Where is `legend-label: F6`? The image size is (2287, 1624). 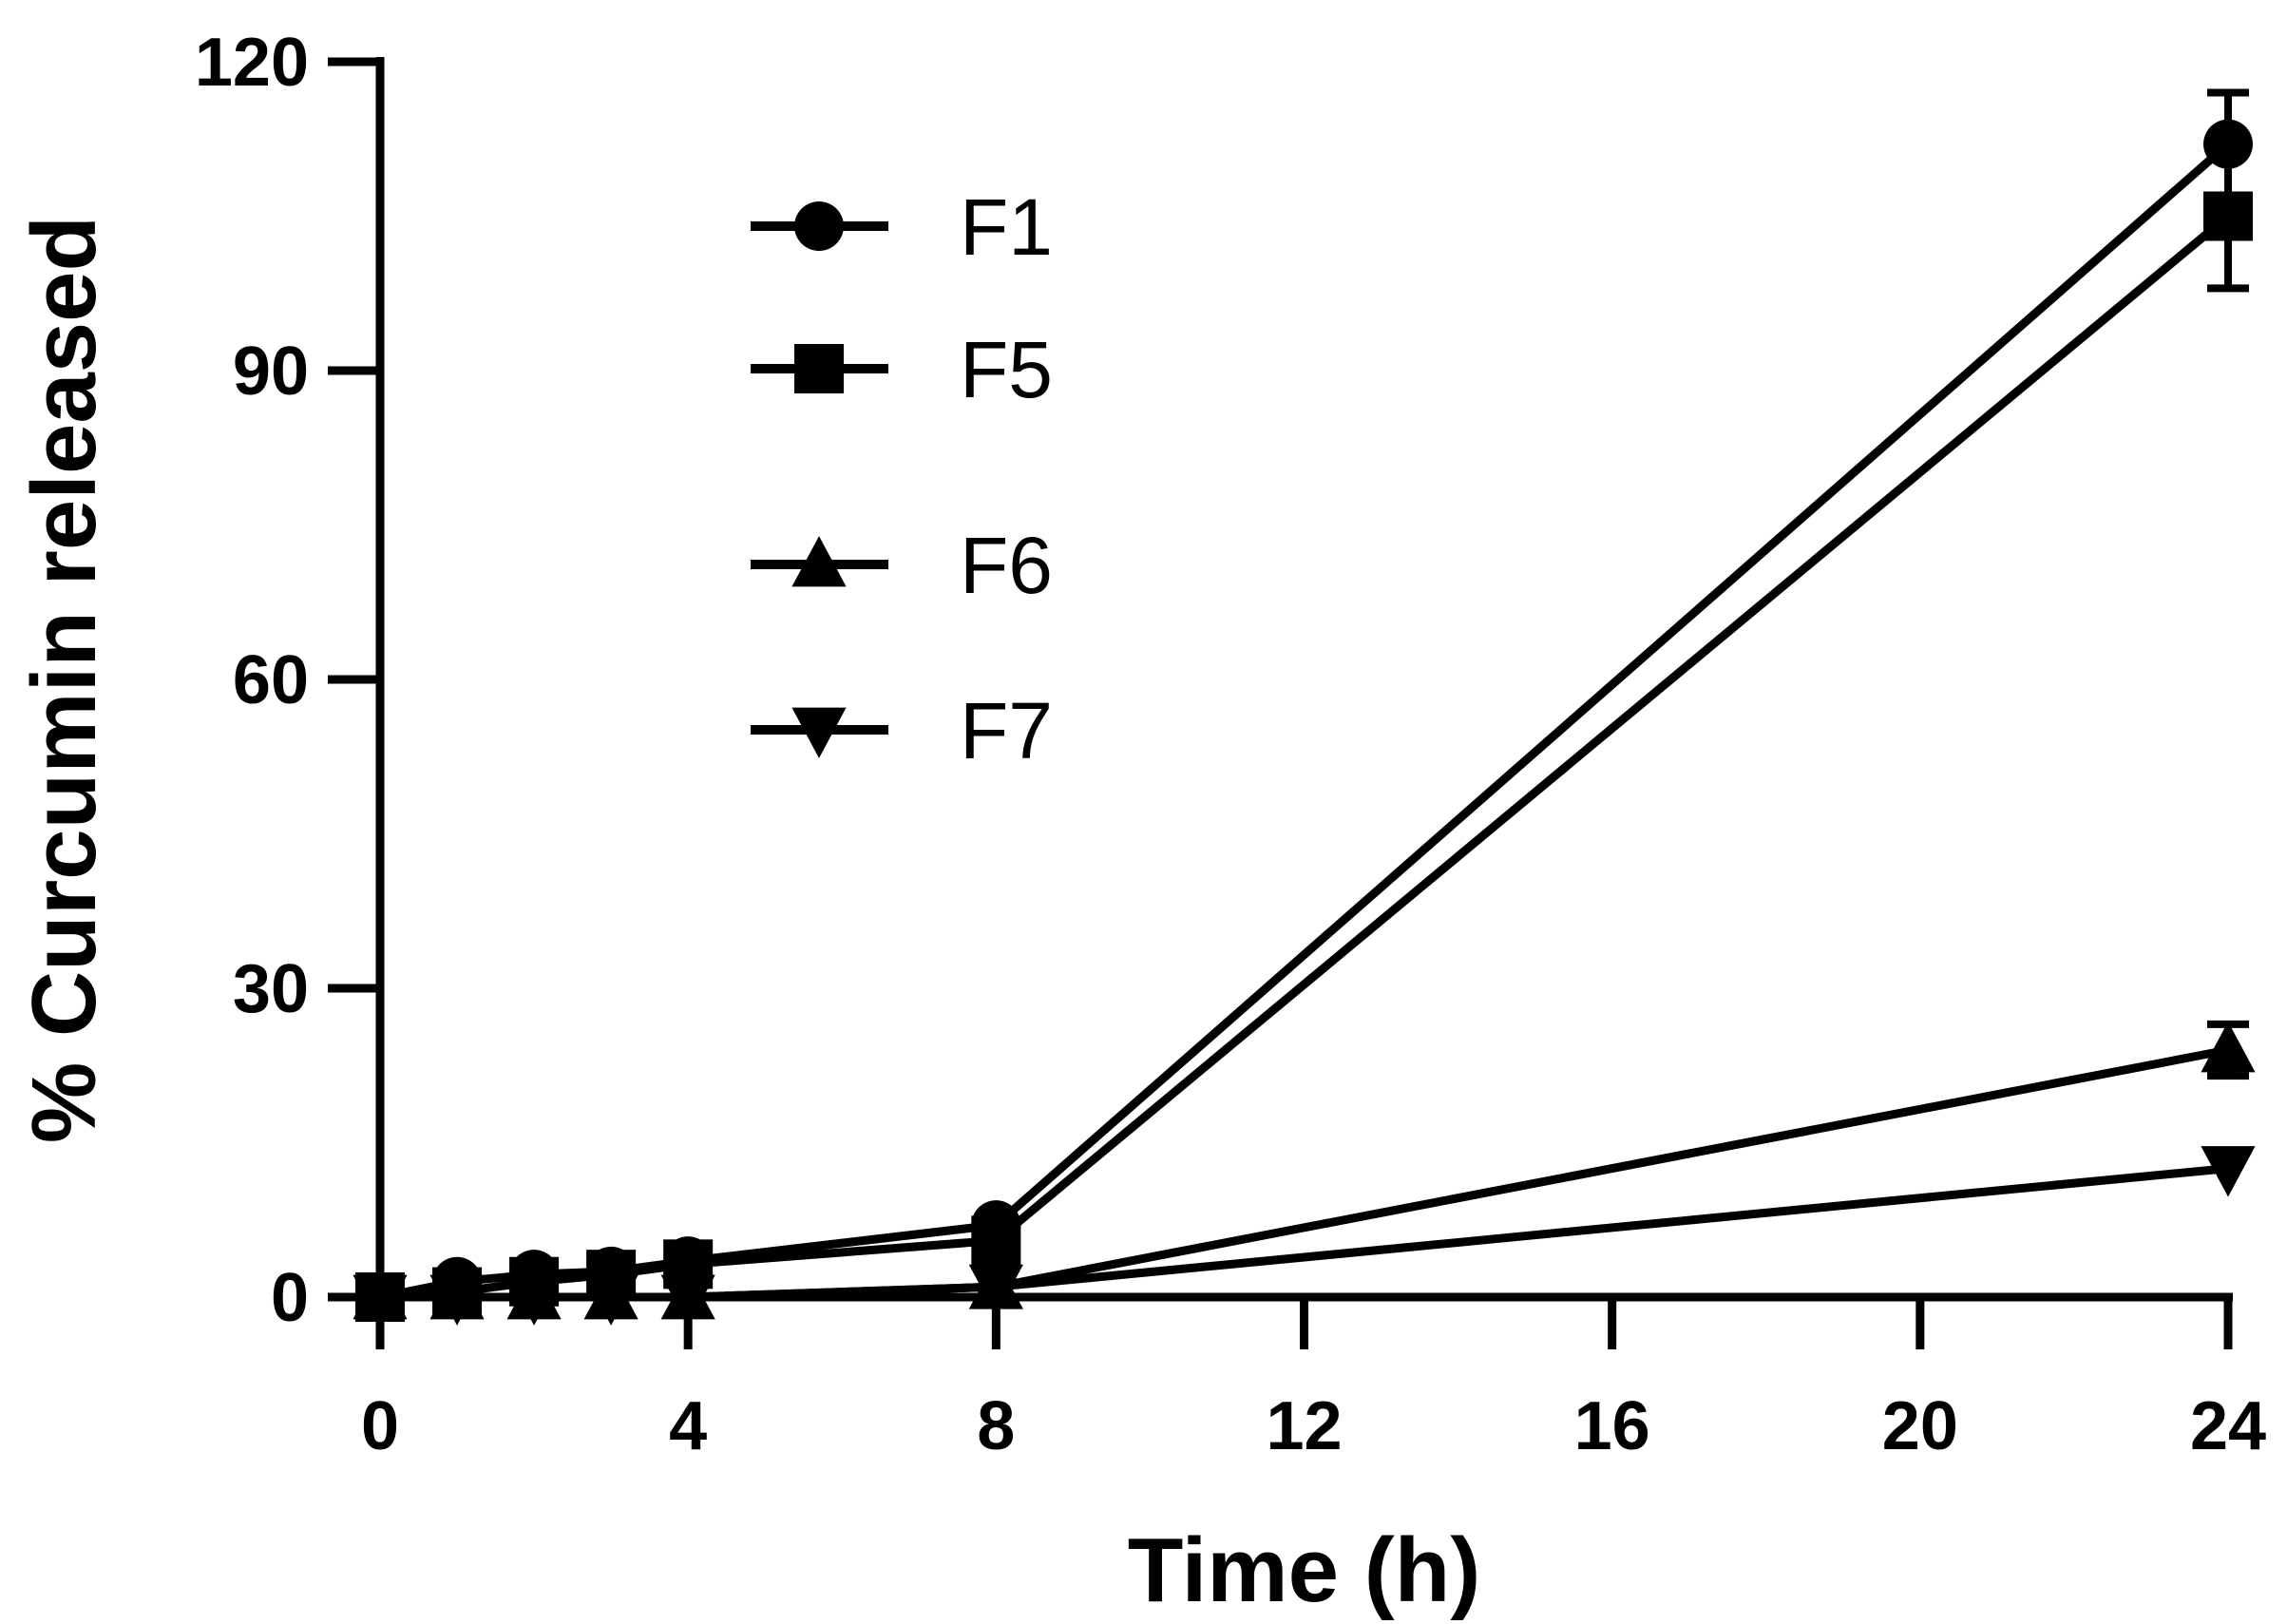
legend-label: F6 is located at coordinates (1007, 565).